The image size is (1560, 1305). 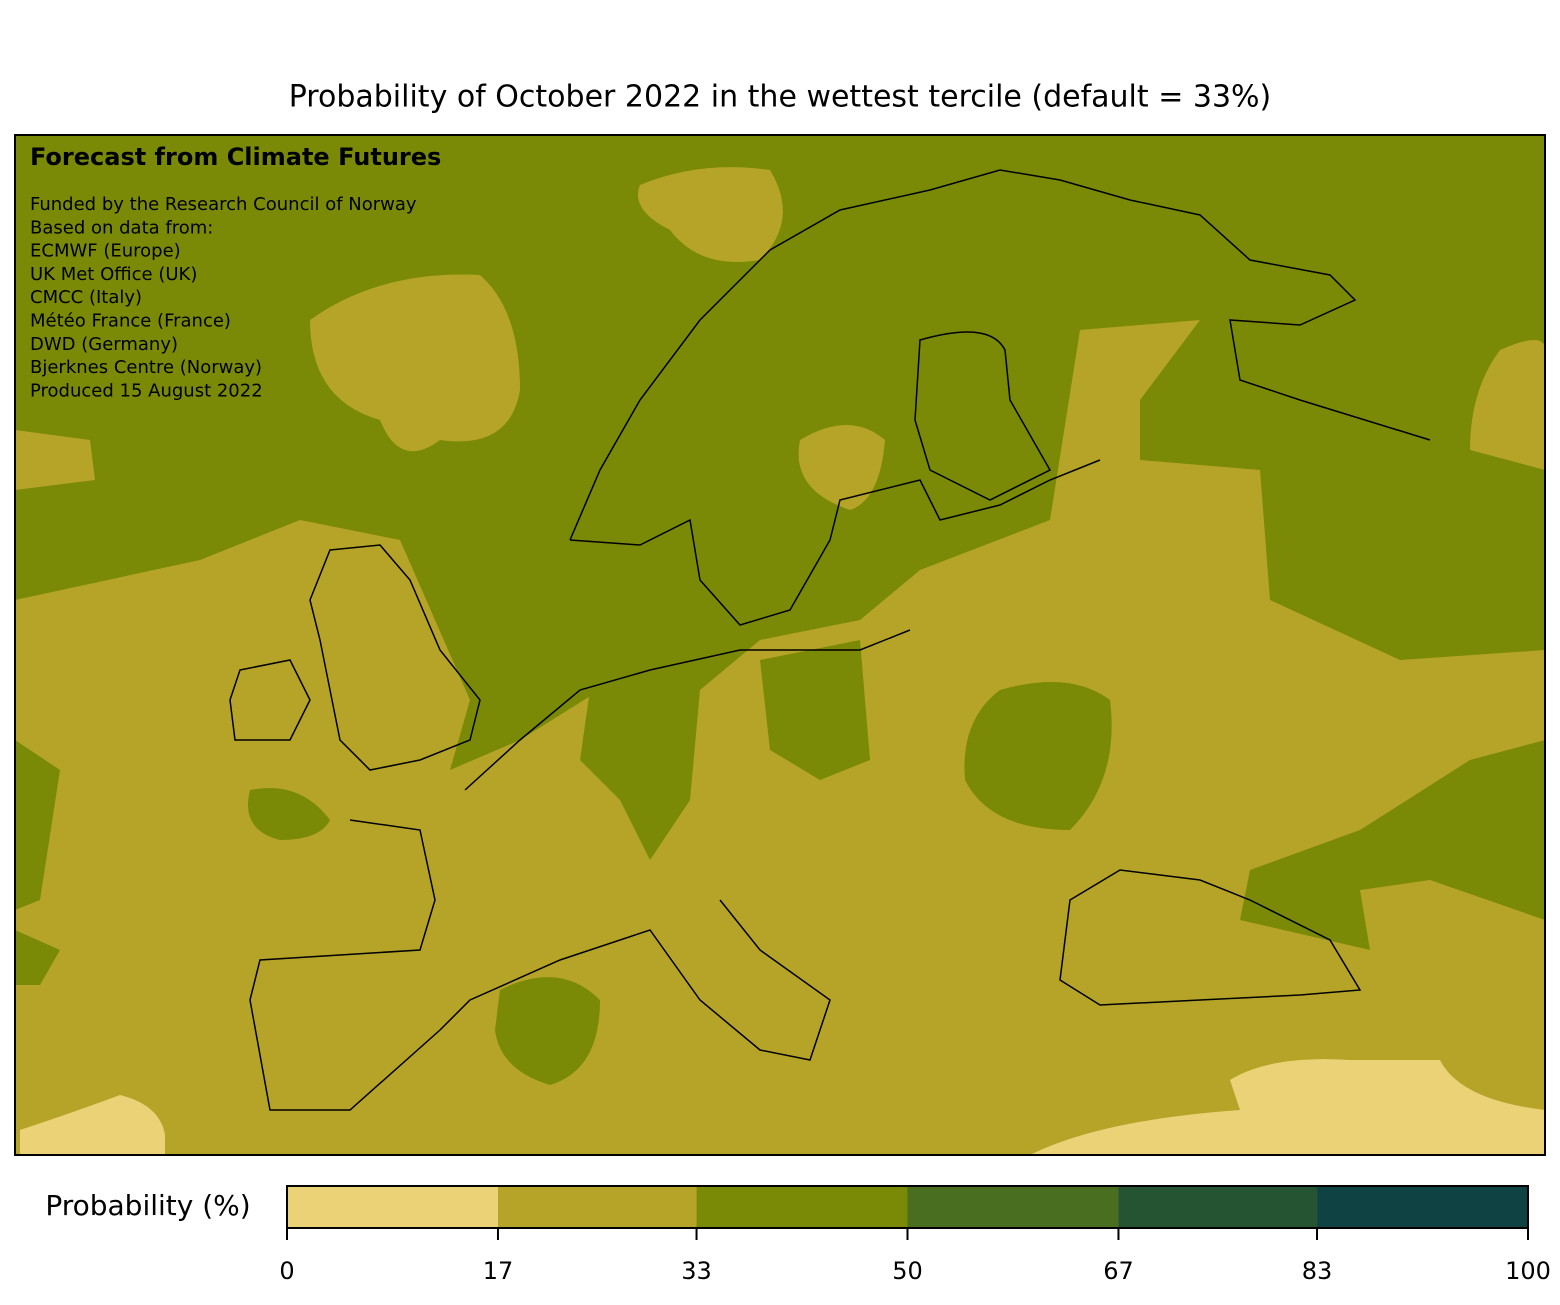 What do you see at coordinates (147, 1205) in the screenshot?
I see `colorbar-label: Probability (%)` at bounding box center [147, 1205].